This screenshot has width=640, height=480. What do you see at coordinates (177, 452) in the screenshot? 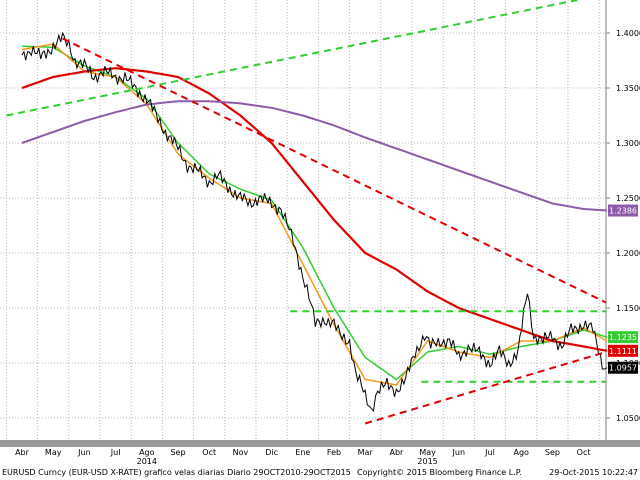
I see `x-tick-label-5: Sep` at bounding box center [177, 452].